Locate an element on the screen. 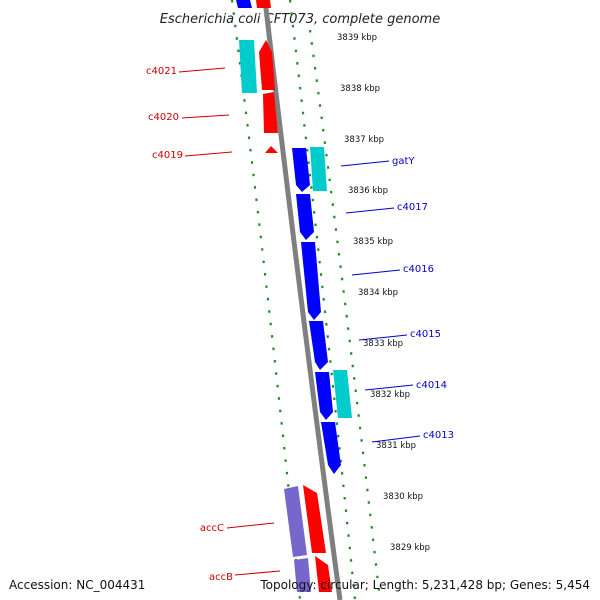 The height and width of the screenshot is (600, 600). right-gene-labels: gatY c4017 c4016 c4015 c4014 c4013 is located at coordinates (397, 299).